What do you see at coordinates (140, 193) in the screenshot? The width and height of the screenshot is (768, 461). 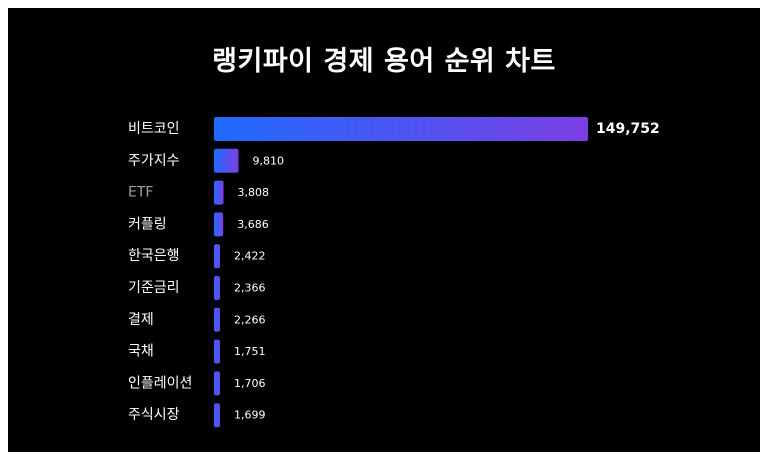 I see `category-label: ETF` at bounding box center [140, 193].